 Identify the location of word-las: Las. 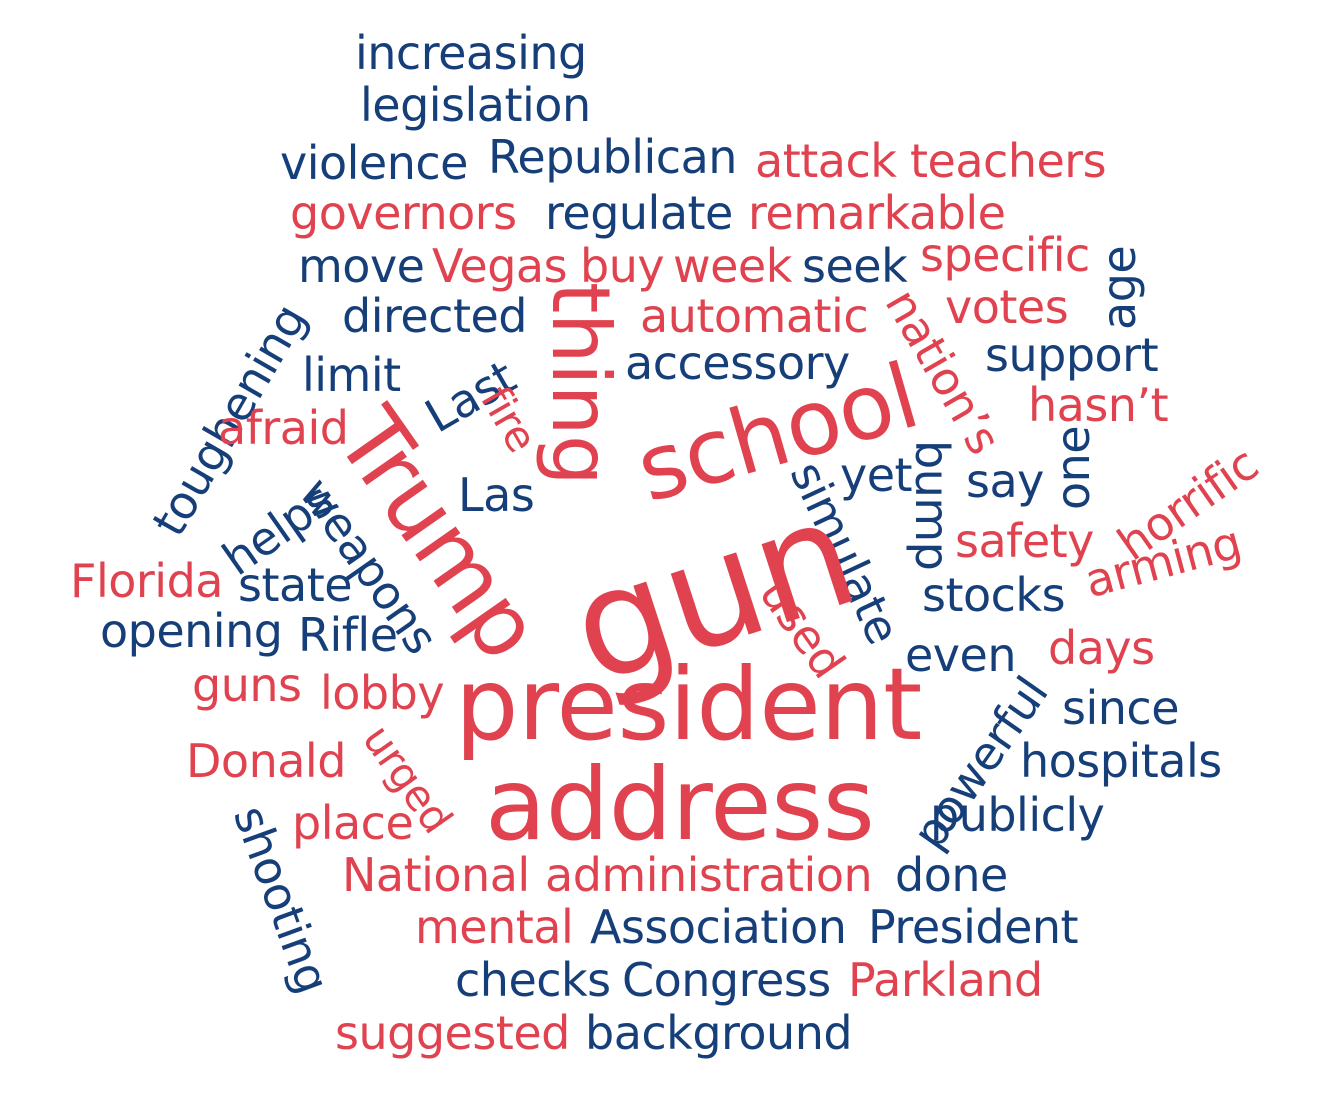
(496, 495).